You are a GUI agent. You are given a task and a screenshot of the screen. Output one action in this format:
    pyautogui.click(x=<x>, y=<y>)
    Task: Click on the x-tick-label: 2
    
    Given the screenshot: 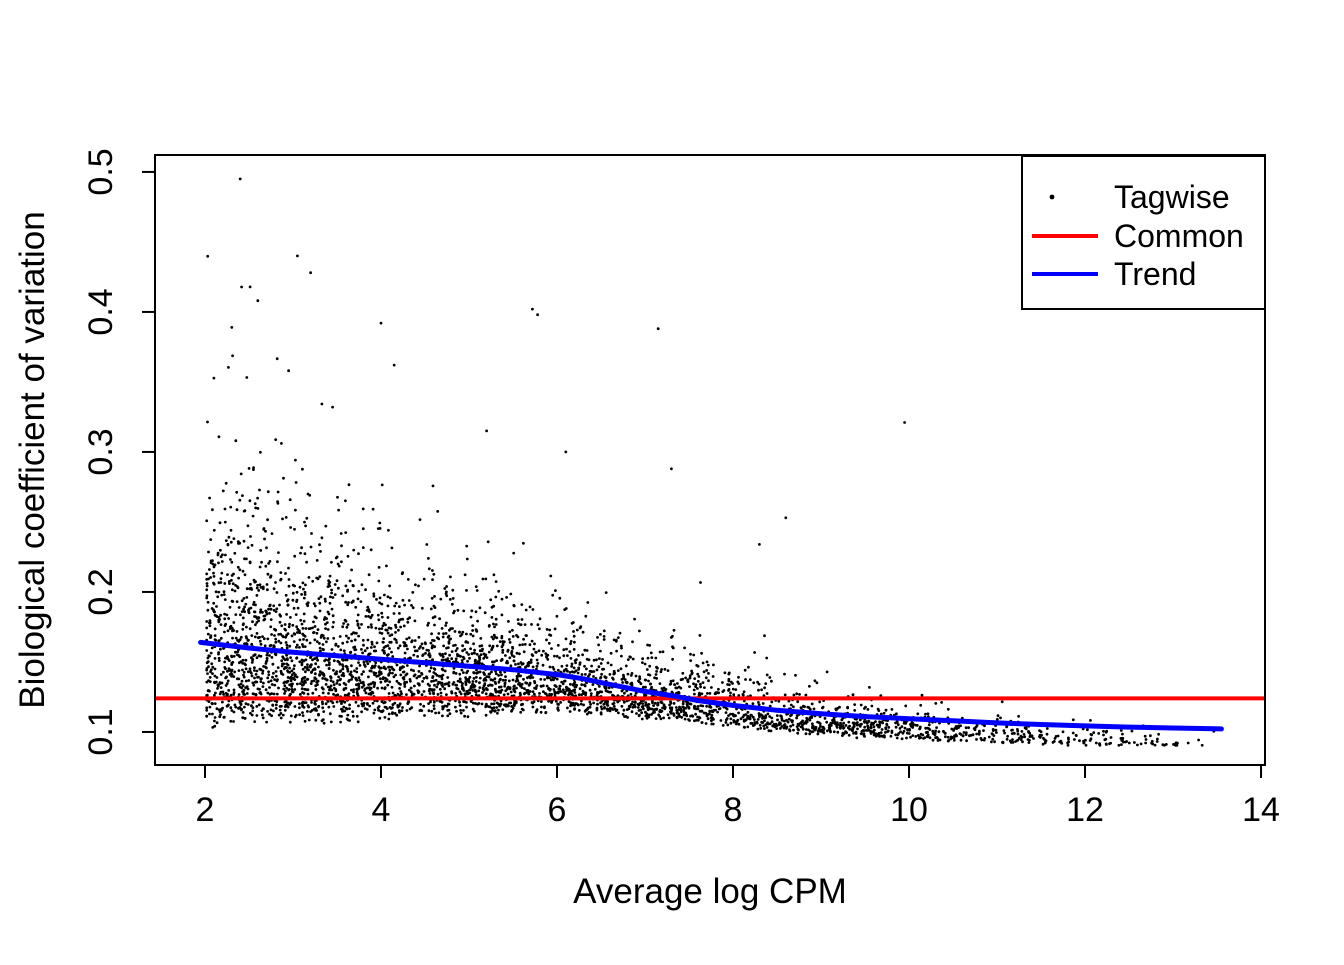 What is the action you would take?
    pyautogui.click(x=205, y=810)
    